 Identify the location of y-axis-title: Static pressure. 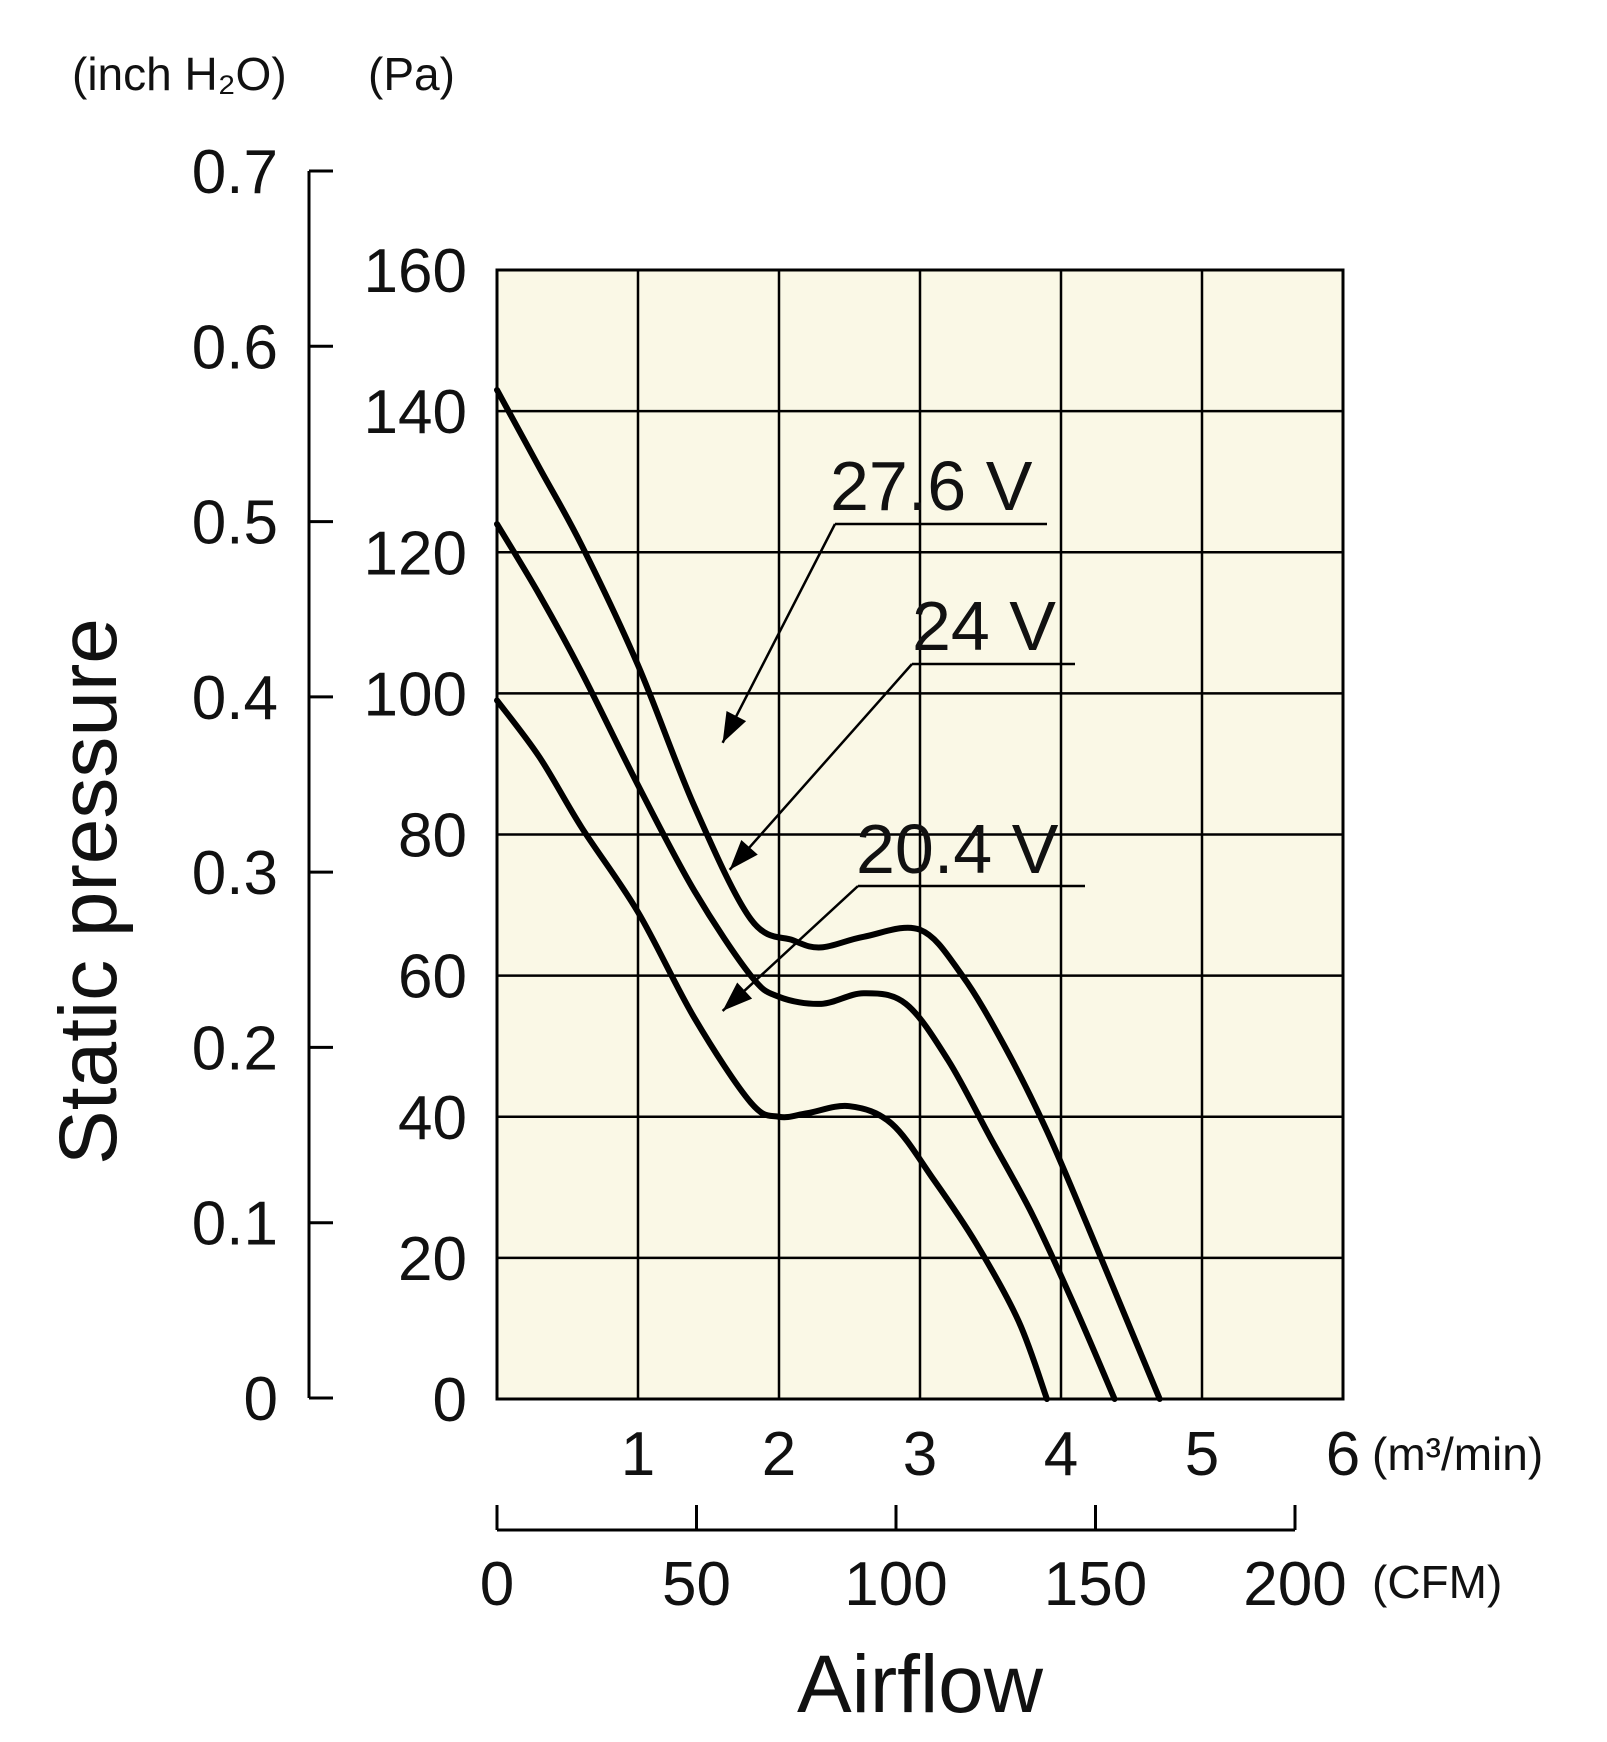
(88, 891).